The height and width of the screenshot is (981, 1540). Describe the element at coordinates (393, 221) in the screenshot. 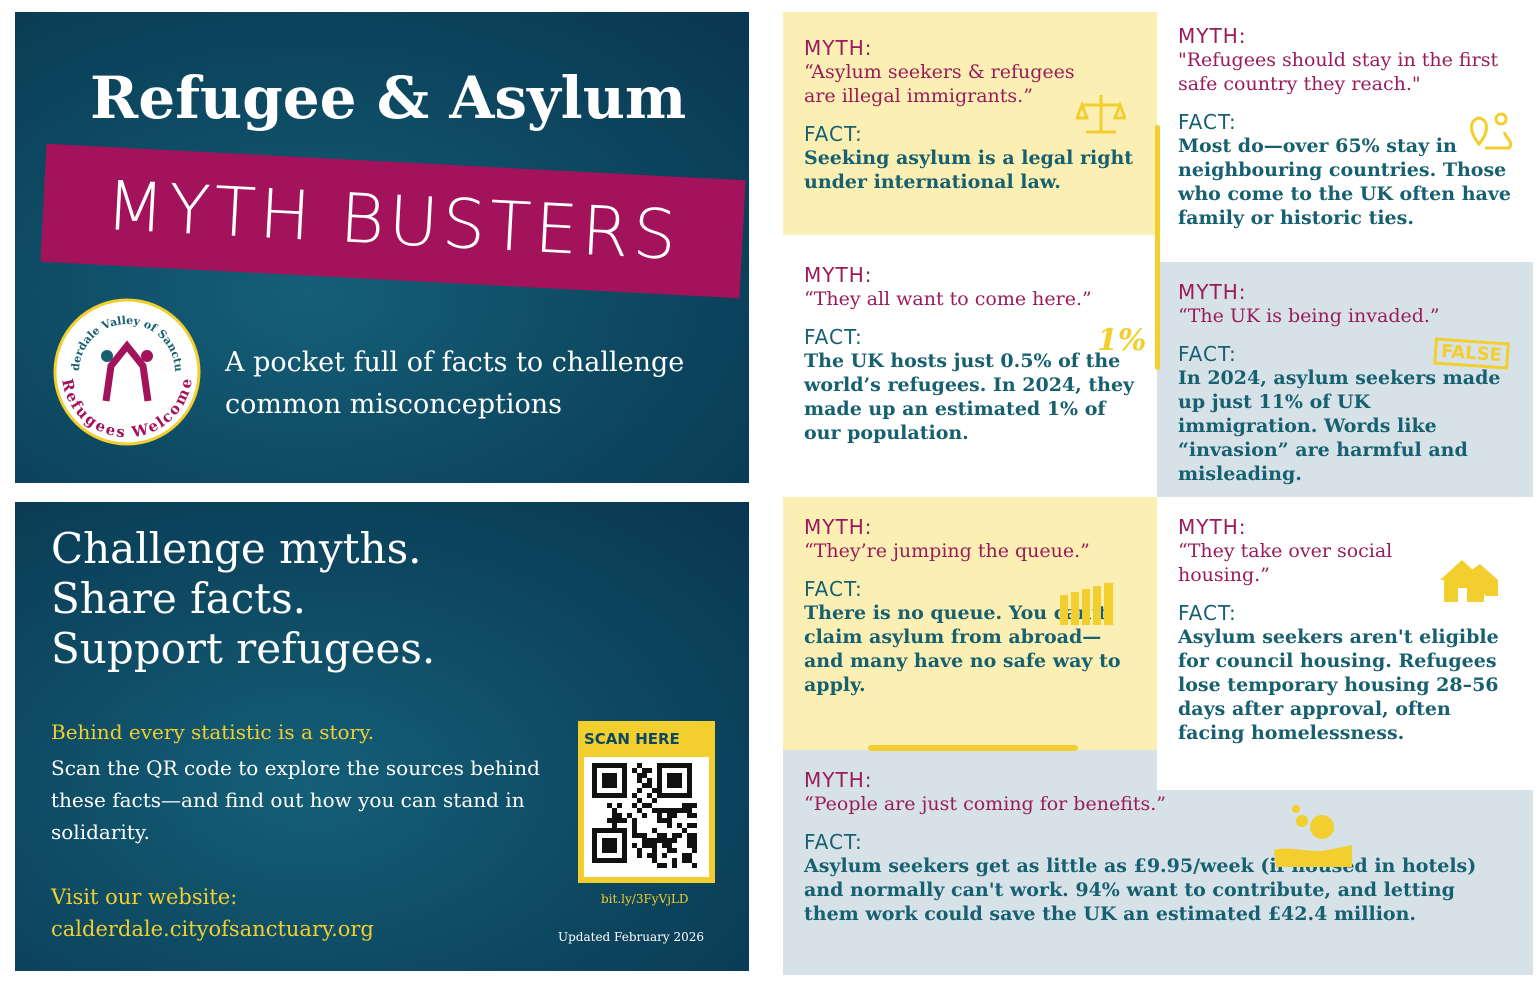

I see `banner-text: MYTH BUSTERS` at that location.